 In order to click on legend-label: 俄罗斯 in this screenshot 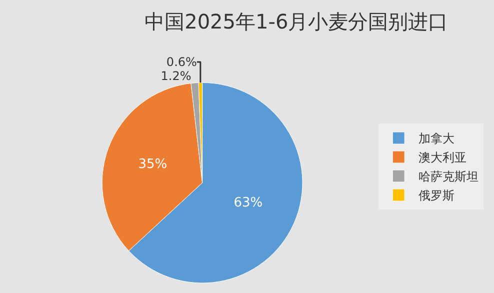, I will do `click(436, 195)`.